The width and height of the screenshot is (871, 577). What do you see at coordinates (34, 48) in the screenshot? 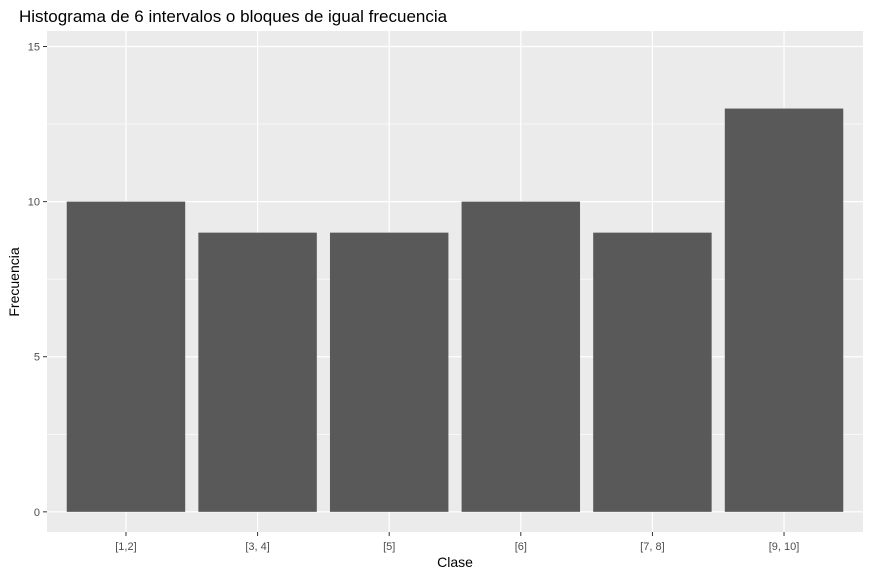
I see `y-tick-label: 15` at bounding box center [34, 48].